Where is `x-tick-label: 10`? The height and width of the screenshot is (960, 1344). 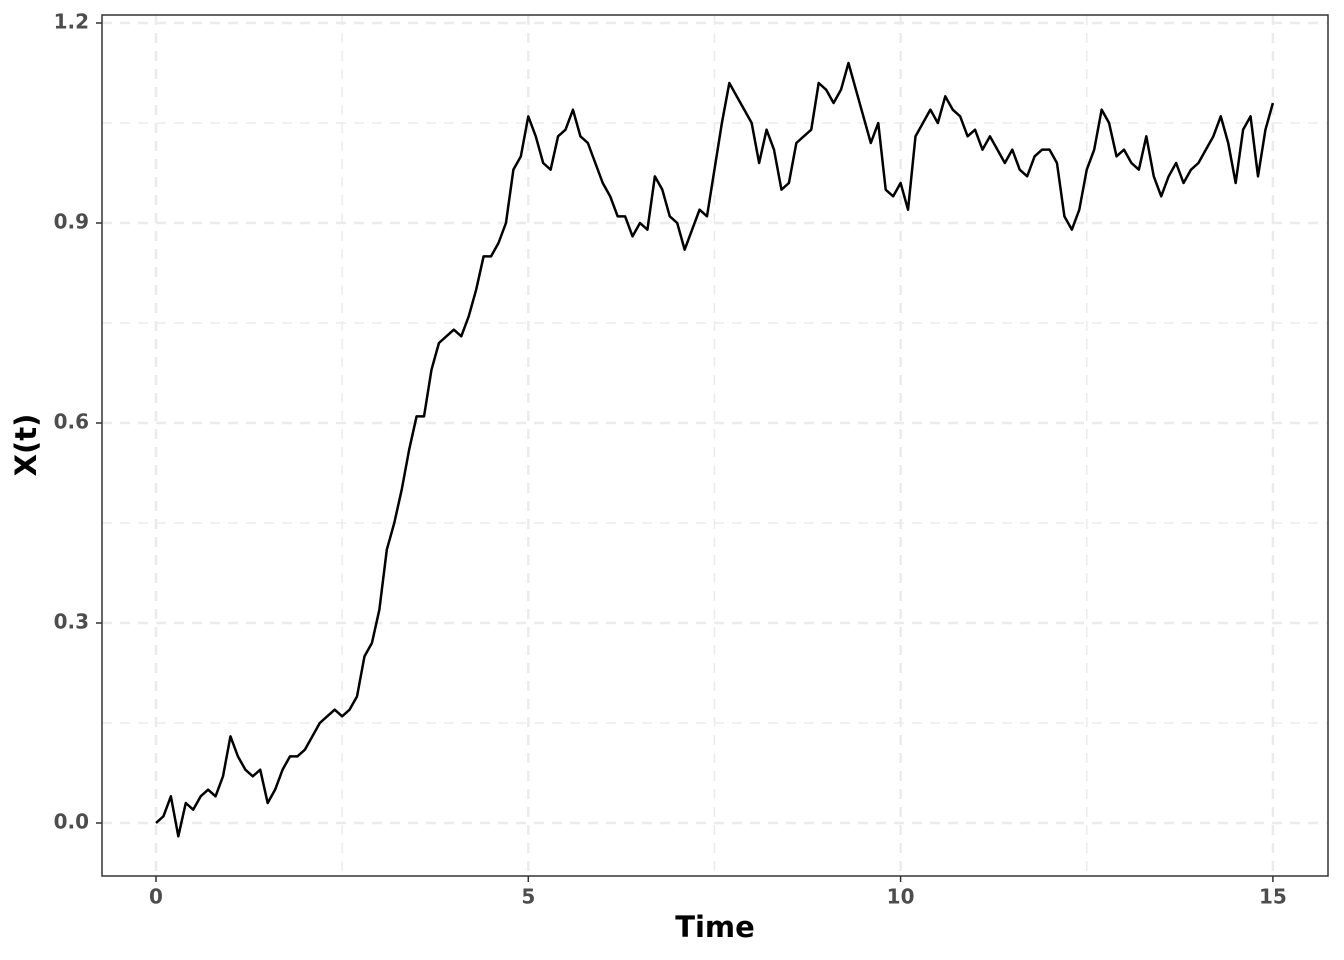
x-tick-label: 10 is located at coordinates (901, 897).